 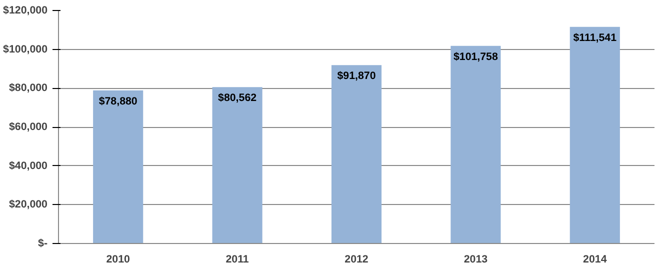 What do you see at coordinates (43, 244) in the screenshot?
I see `y-tick-label: $-` at bounding box center [43, 244].